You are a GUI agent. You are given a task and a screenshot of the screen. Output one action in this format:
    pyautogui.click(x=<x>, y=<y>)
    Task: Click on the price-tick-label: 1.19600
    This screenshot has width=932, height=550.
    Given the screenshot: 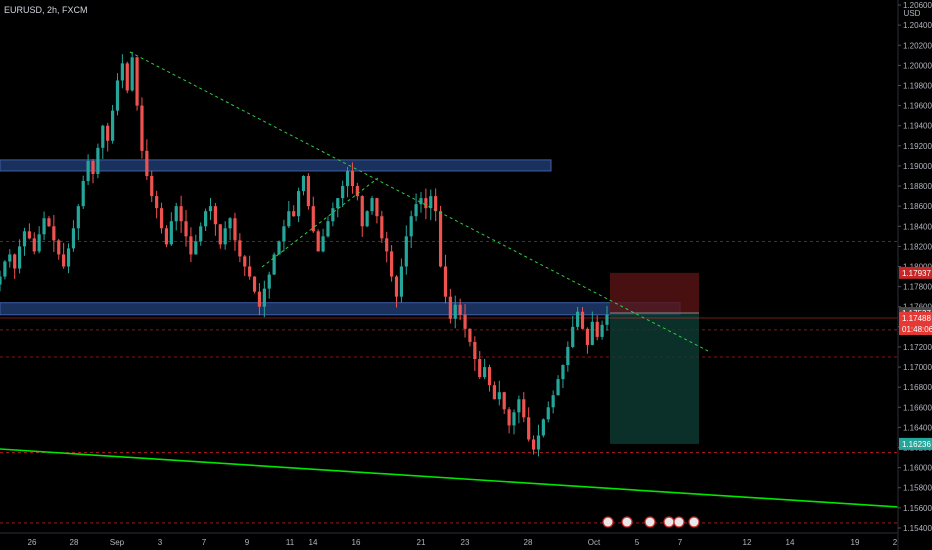 What is the action you would take?
    pyautogui.click(x=917, y=106)
    